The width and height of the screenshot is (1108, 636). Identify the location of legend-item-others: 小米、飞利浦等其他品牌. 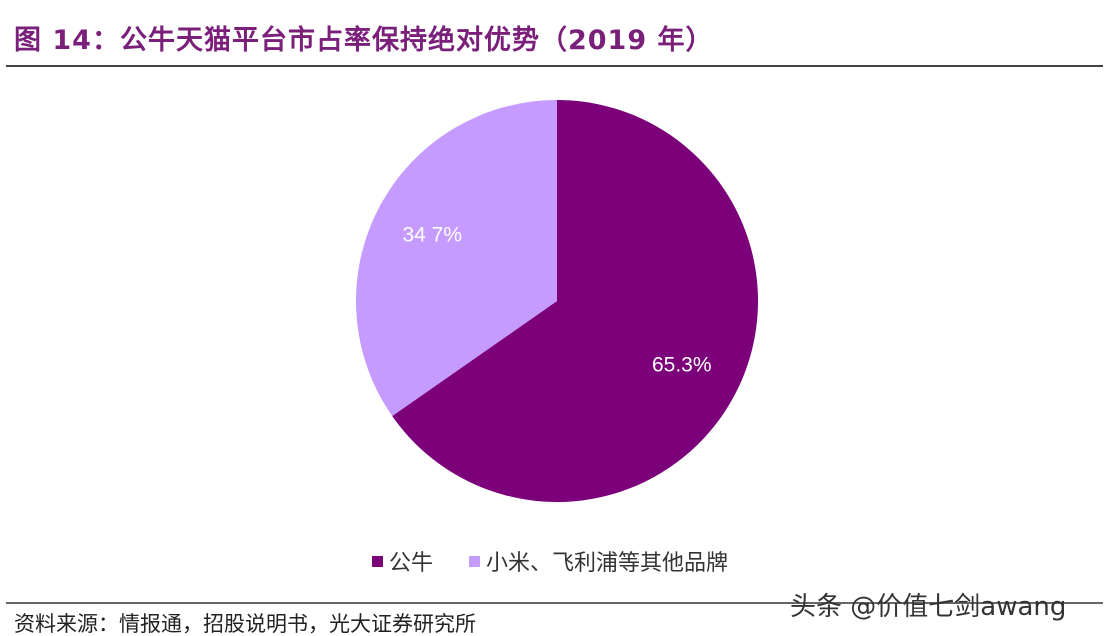
(598, 561).